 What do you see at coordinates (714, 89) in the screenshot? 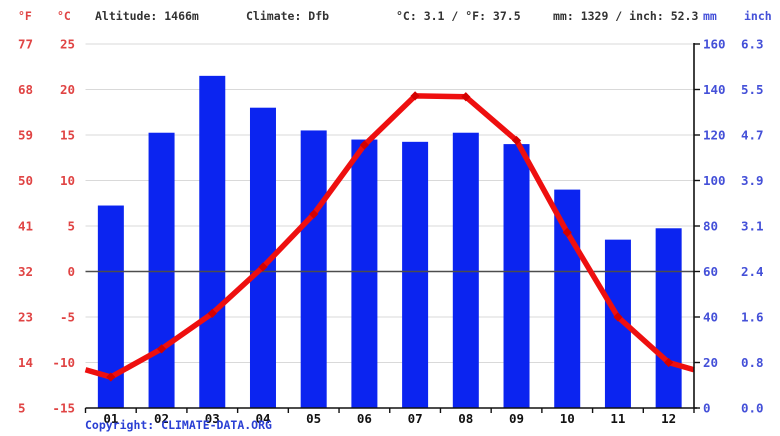
I see `mm-tick-label: 140` at bounding box center [714, 89].